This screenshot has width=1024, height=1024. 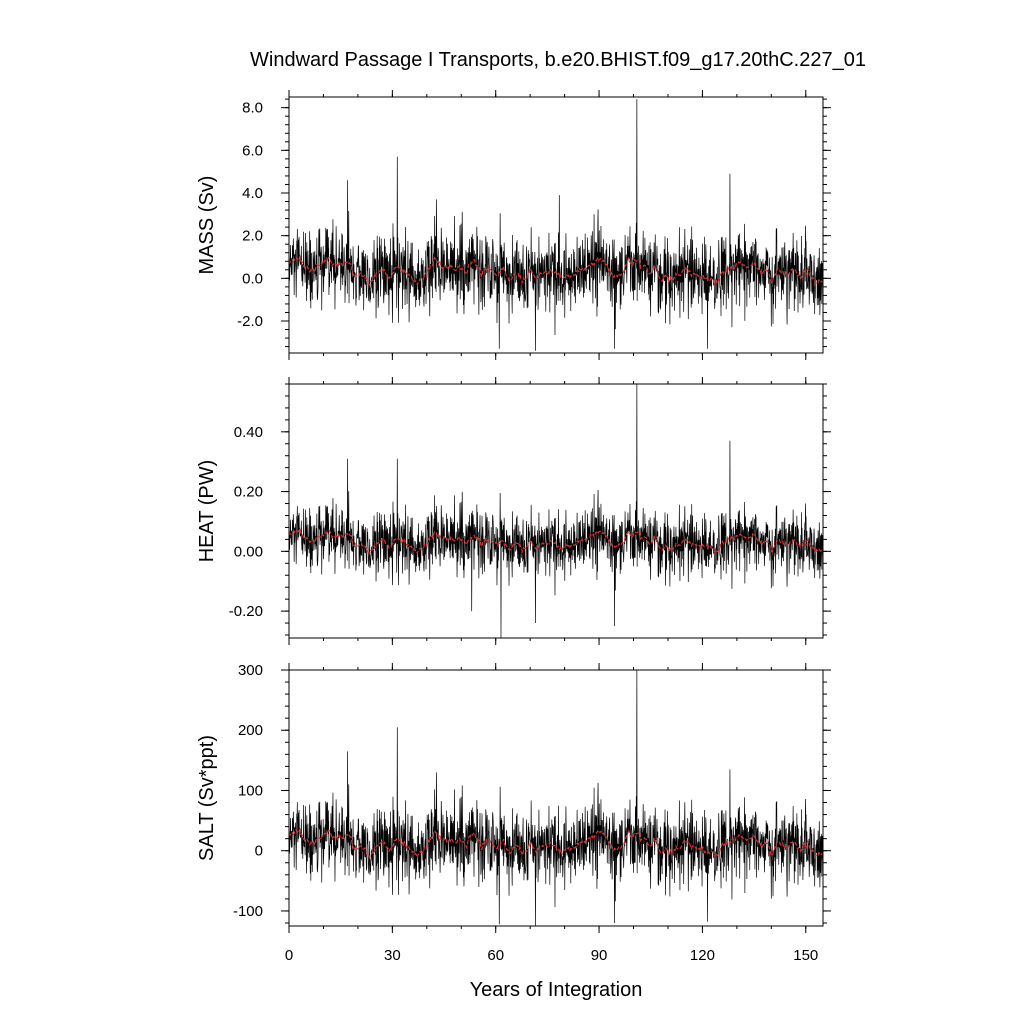 I want to click on salt-raw-series, so click(x=556, y=798).